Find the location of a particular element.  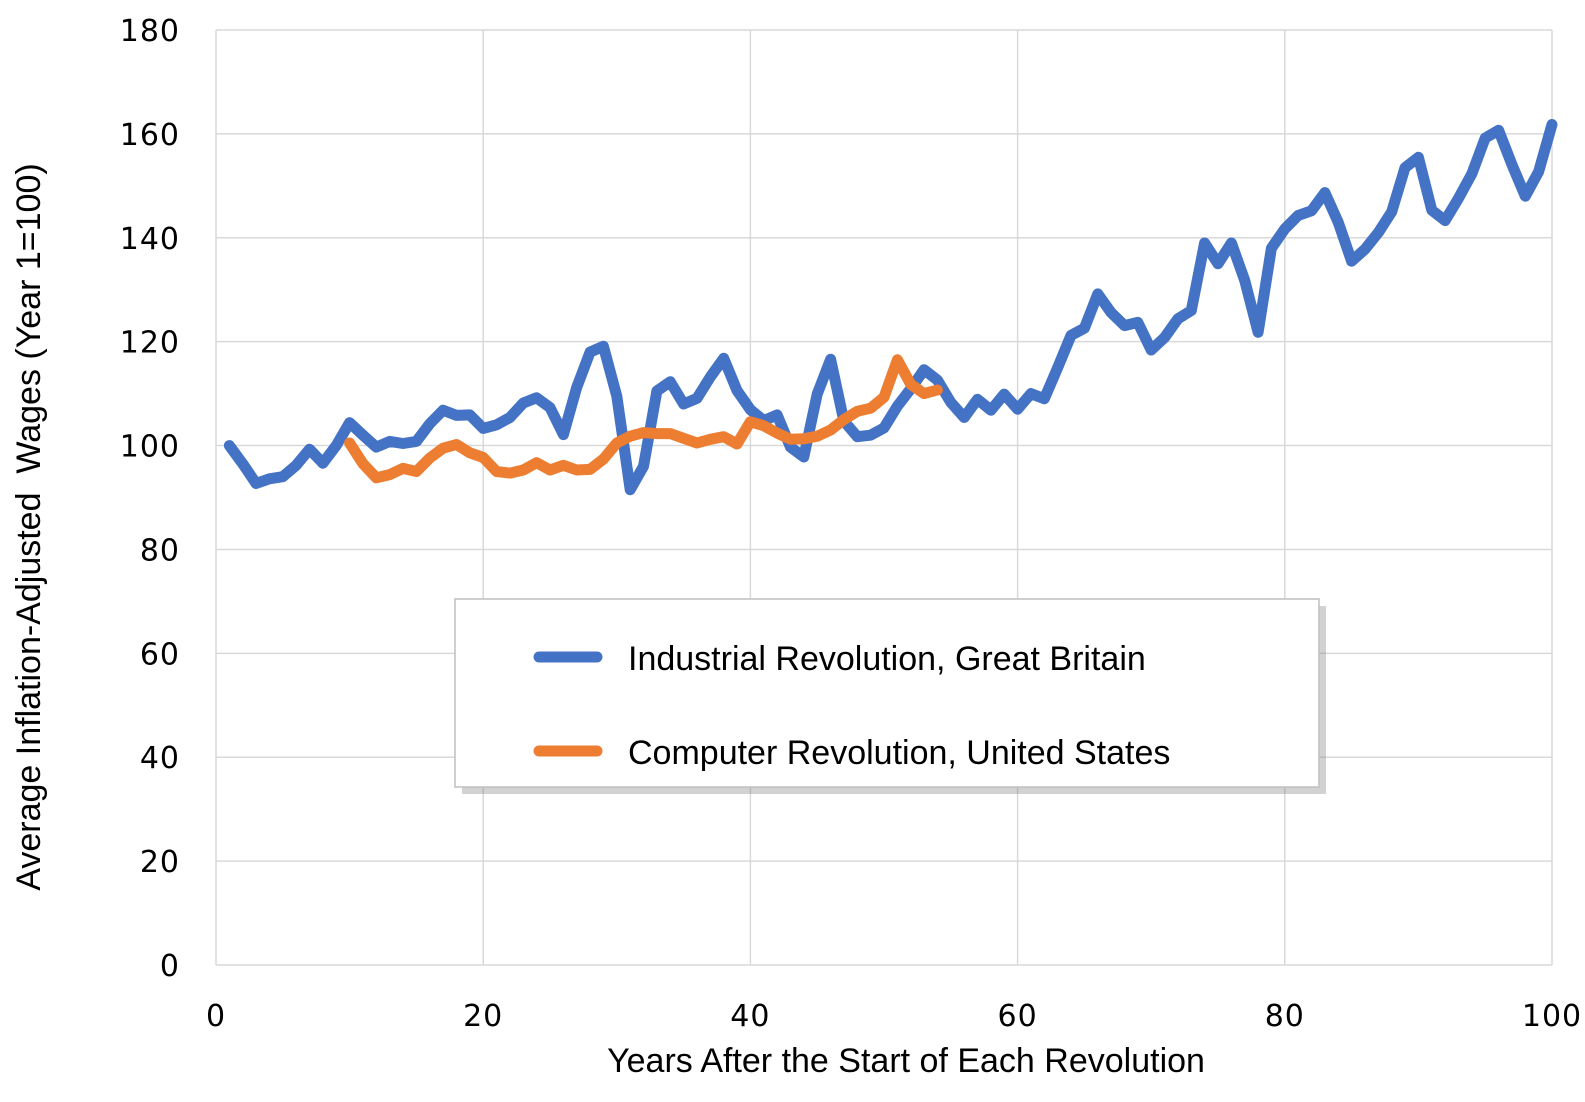

y-tick-label: 120 is located at coordinates (150, 343).